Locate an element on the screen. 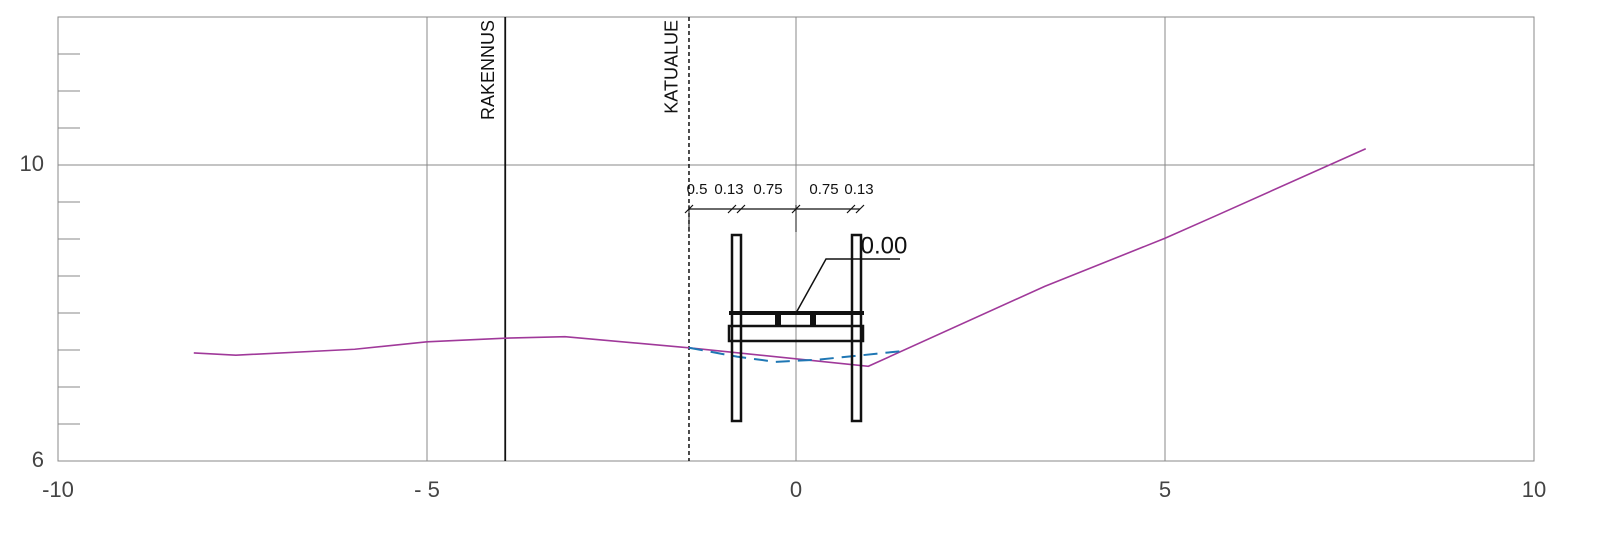 The height and width of the screenshot is (546, 1606). y-tick-label: 10 is located at coordinates (32, 163).